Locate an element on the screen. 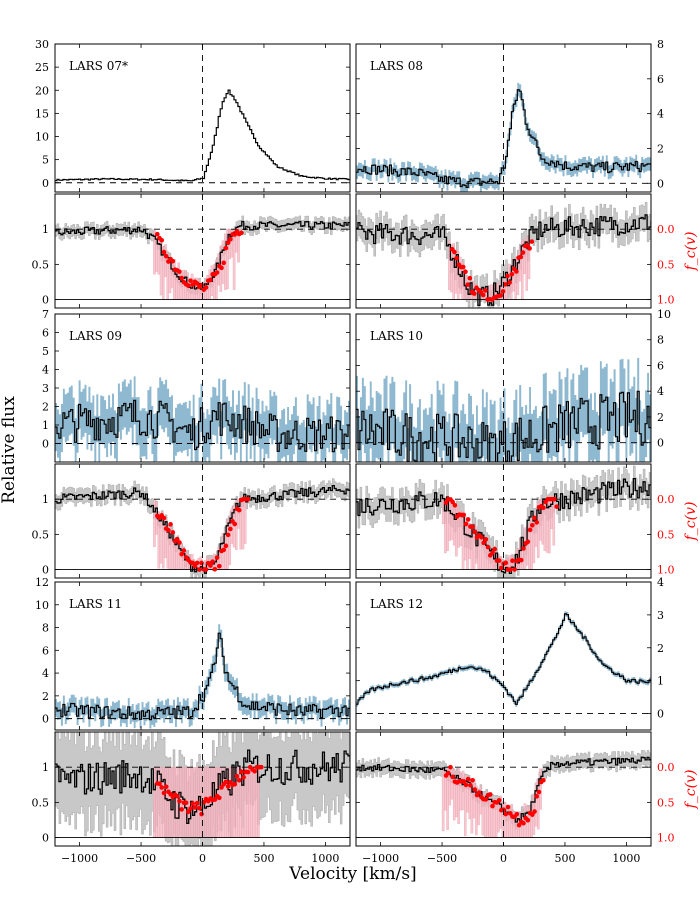 Image resolution: width=700 pixels, height=900 pixels. fc-axis-label: f_c(v) is located at coordinates (691, 790).